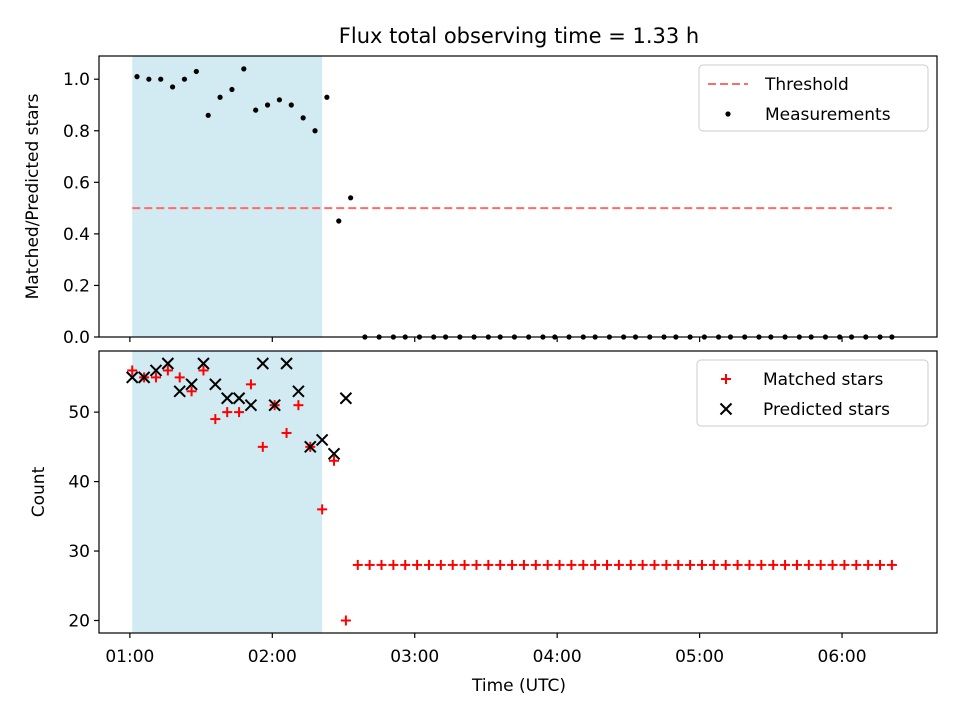 The height and width of the screenshot is (720, 960). What do you see at coordinates (726, 379) in the screenshot?
I see `legend-matched-swatch` at bounding box center [726, 379].